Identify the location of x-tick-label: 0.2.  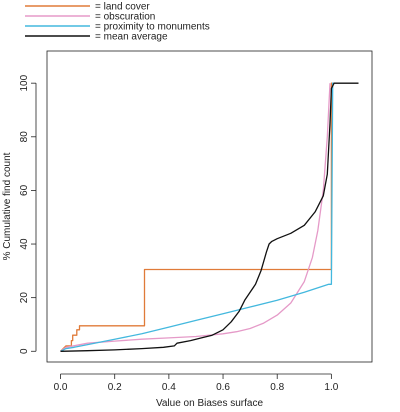
(115, 387).